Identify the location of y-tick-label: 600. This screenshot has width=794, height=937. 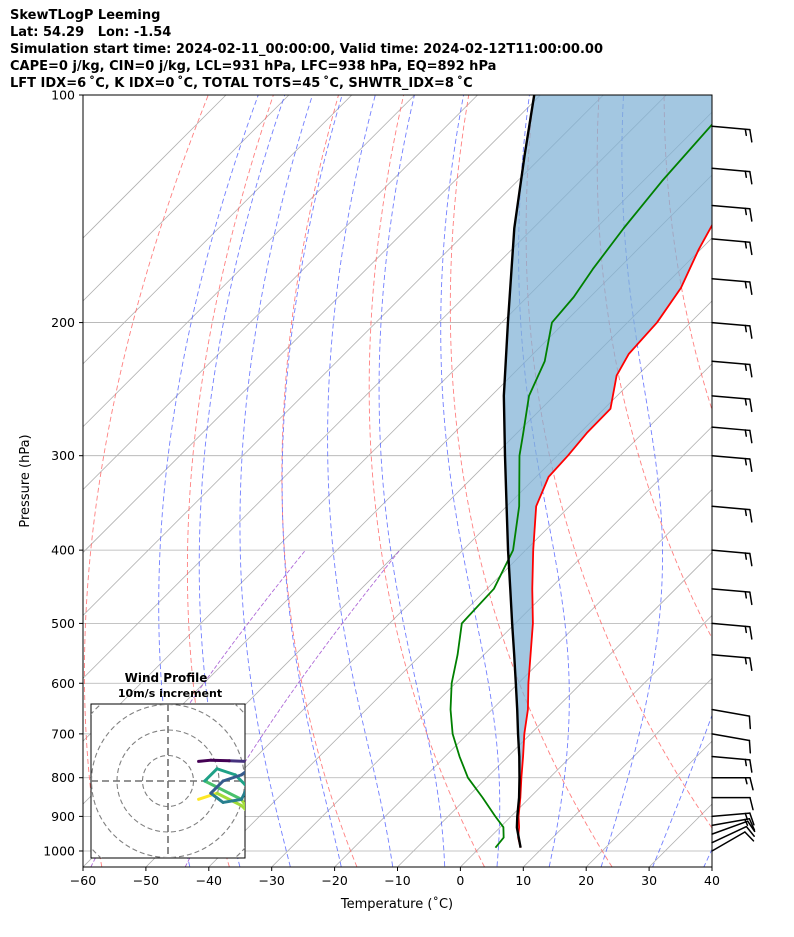
(63, 683).